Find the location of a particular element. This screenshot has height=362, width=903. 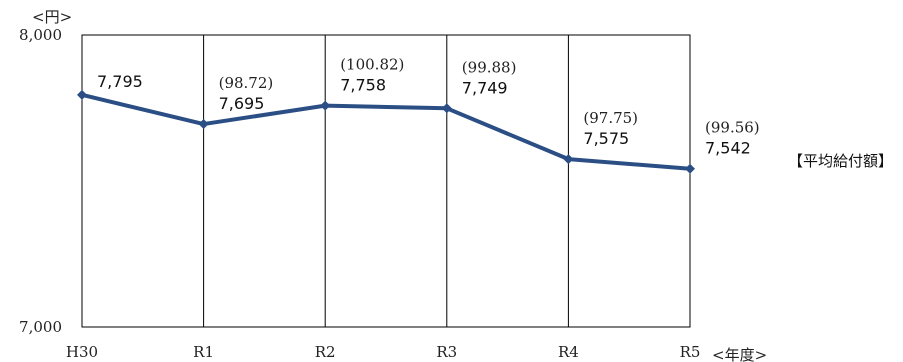

value-label: 7,749 is located at coordinates (485, 87).